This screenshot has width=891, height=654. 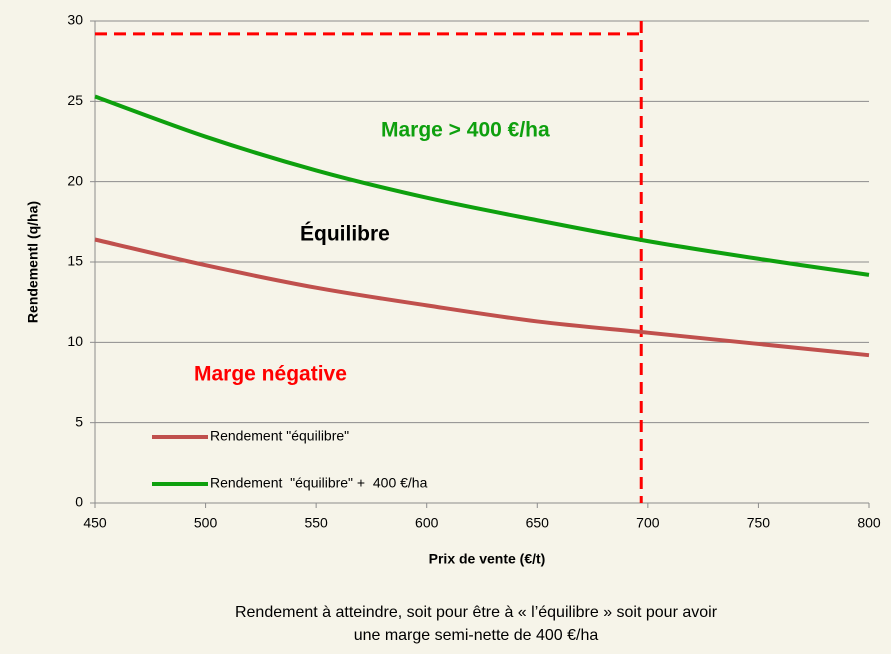 What do you see at coordinates (427, 523) in the screenshot?
I see `x-tick-label: 600` at bounding box center [427, 523].